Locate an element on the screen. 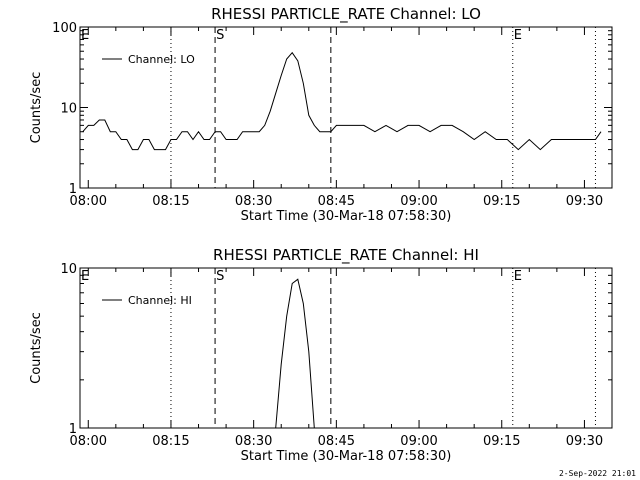 This screenshot has width=640, height=480. chart-title: RHESSI PARTICLE_RATE Channel: LO is located at coordinates (346, 14).